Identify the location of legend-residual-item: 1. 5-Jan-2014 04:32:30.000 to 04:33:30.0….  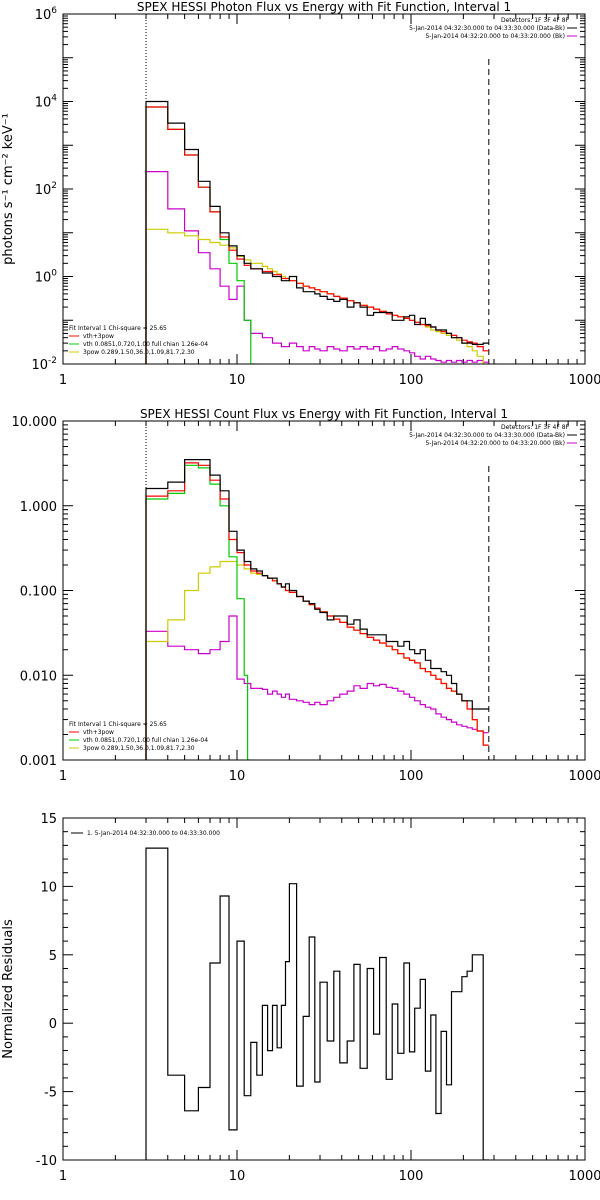
(153, 833).